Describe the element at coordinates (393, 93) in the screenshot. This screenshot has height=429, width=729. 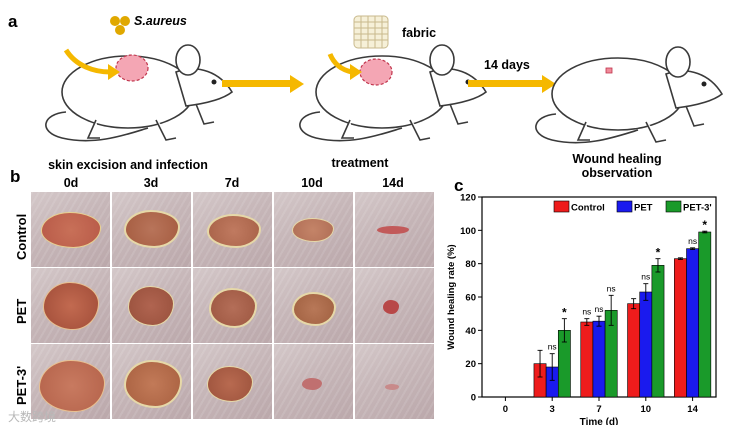
I see `mouse-treatment-illustration` at that location.